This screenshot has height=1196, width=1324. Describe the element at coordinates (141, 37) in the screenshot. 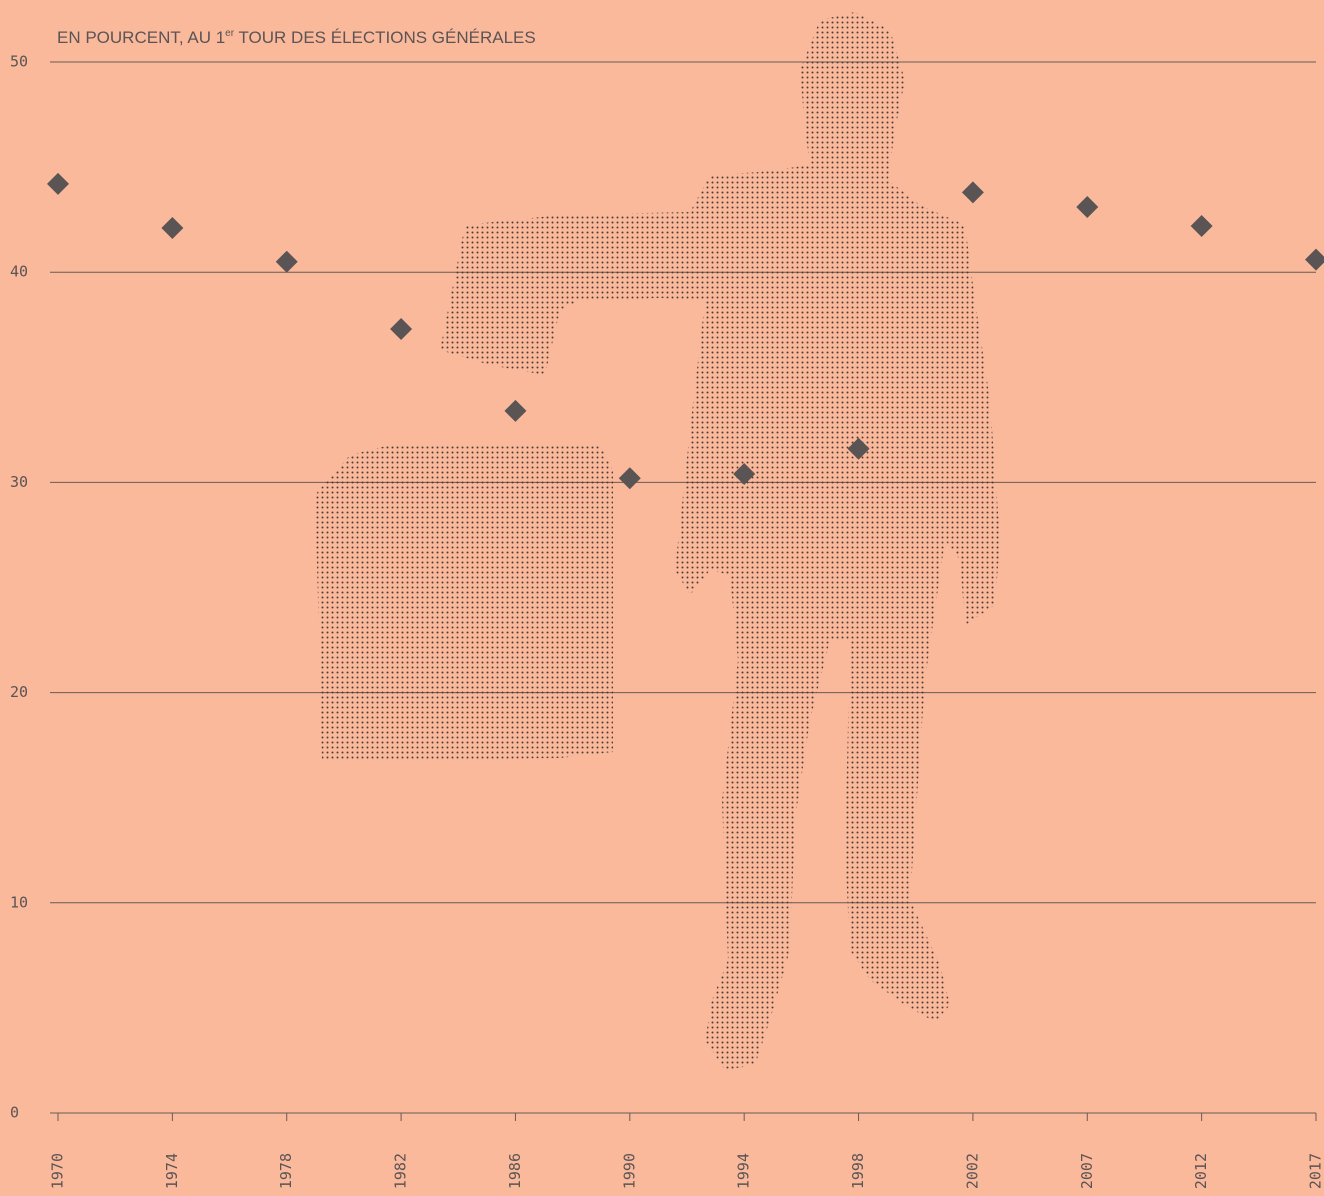

I see `subtitle-part: EN POURCENT, AU 1` at that location.